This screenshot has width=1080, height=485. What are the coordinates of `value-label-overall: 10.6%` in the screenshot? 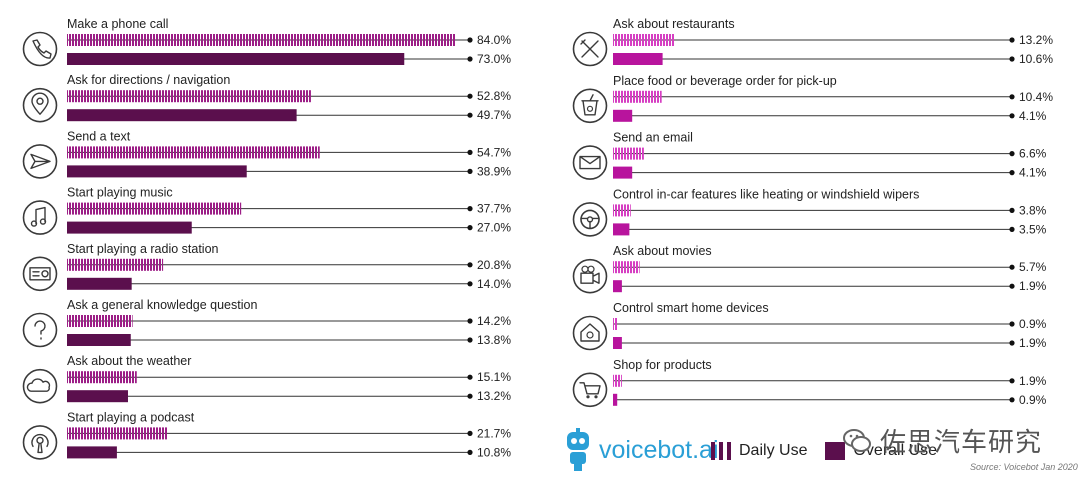 It's located at (1036, 59).